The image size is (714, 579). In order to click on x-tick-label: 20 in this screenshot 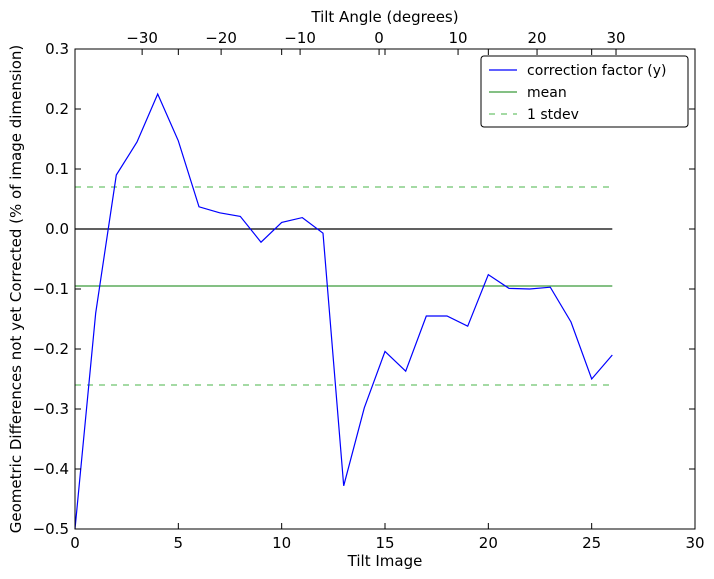, I will do `click(488, 543)`.